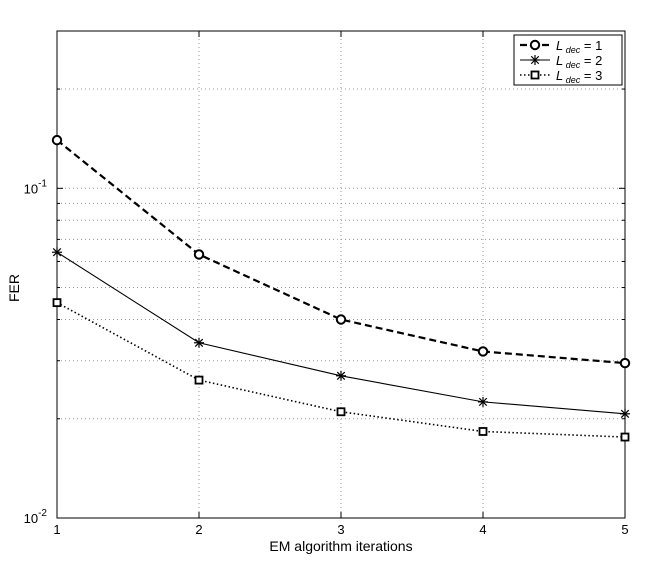  Describe the element at coordinates (56, 529) in the screenshot. I see `x-tick-label: 1` at that location.